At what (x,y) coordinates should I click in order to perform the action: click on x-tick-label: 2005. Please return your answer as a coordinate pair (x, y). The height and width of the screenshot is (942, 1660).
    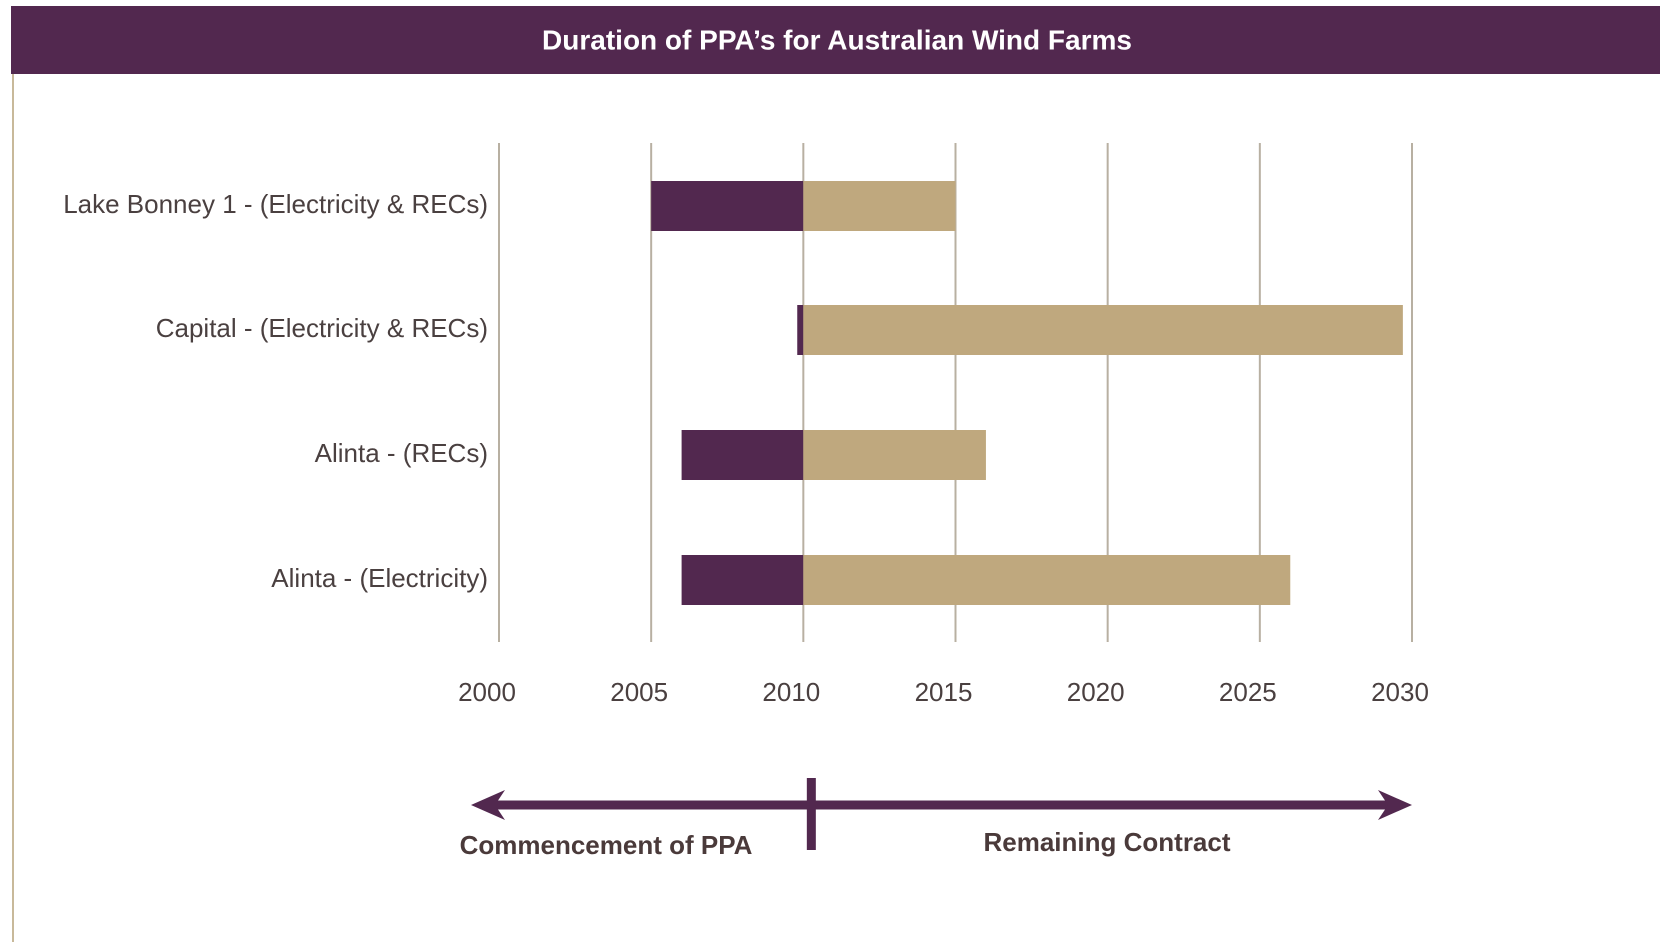
    Looking at the image, I should click on (639, 692).